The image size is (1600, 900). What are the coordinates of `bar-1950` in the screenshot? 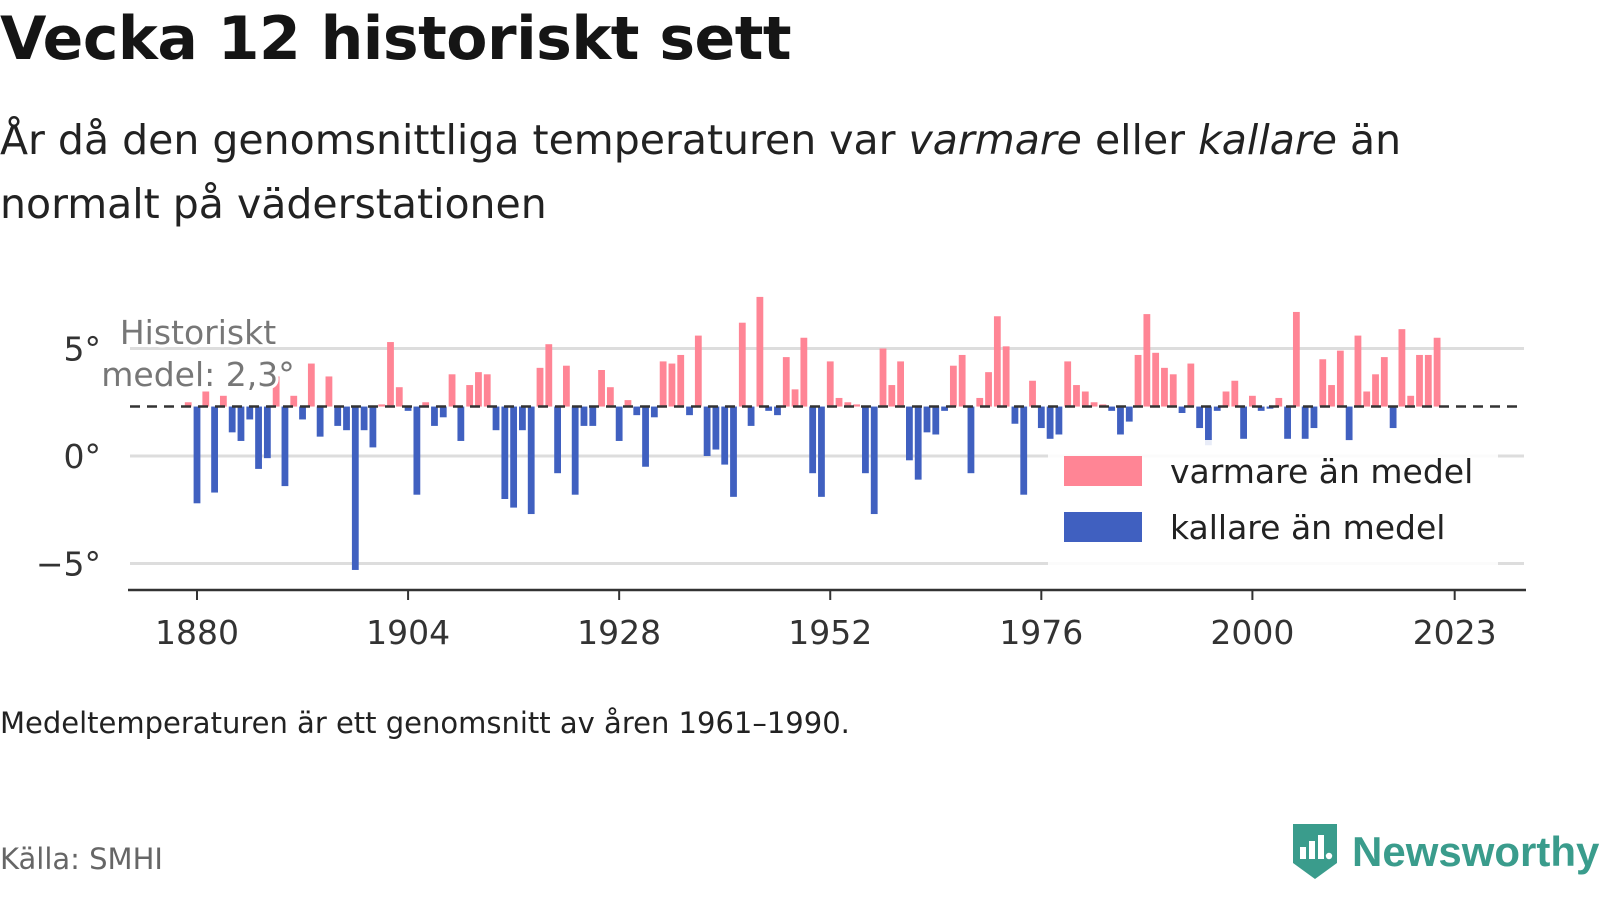 It's located at (813, 440).